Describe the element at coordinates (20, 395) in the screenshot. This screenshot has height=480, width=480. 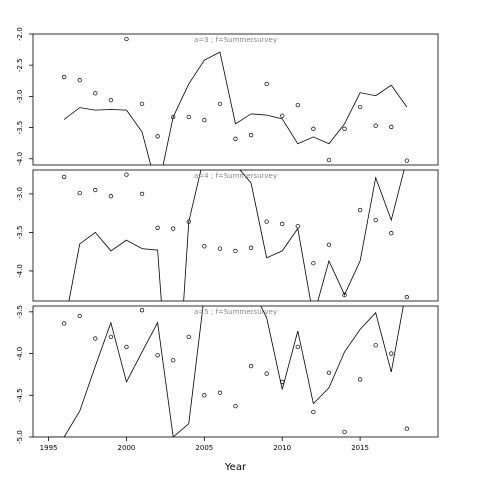
I see `y-tick-label: -4.5` at that location.